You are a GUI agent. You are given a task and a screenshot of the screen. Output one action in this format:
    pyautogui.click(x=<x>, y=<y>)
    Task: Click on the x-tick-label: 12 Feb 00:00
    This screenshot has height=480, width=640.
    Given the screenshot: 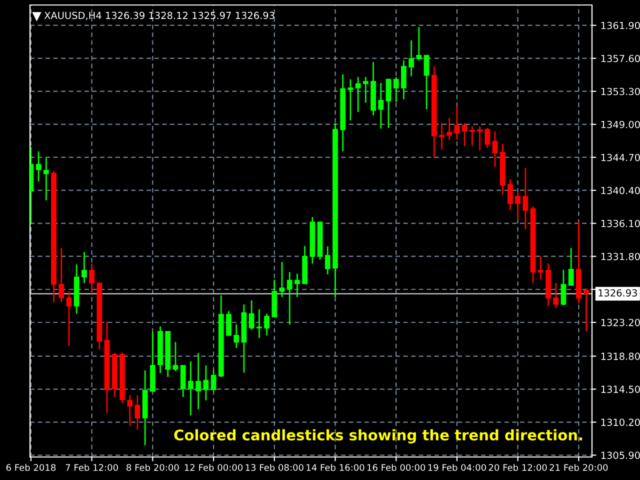 What is the action you would take?
    pyautogui.click(x=213, y=467)
    